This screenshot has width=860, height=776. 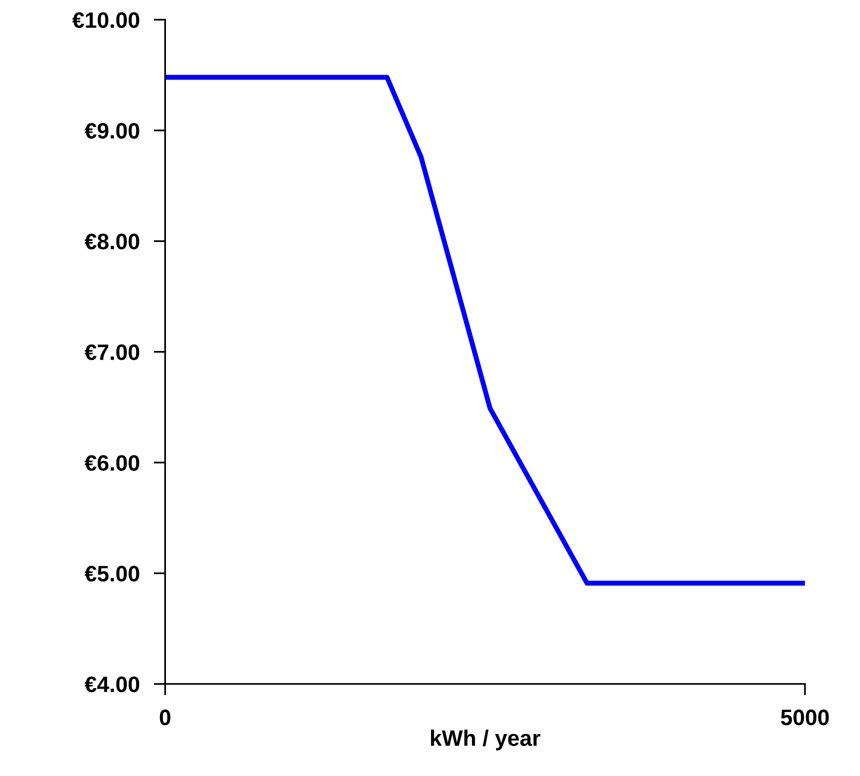 I want to click on y-tick-label: €4.00, so click(x=112, y=684).